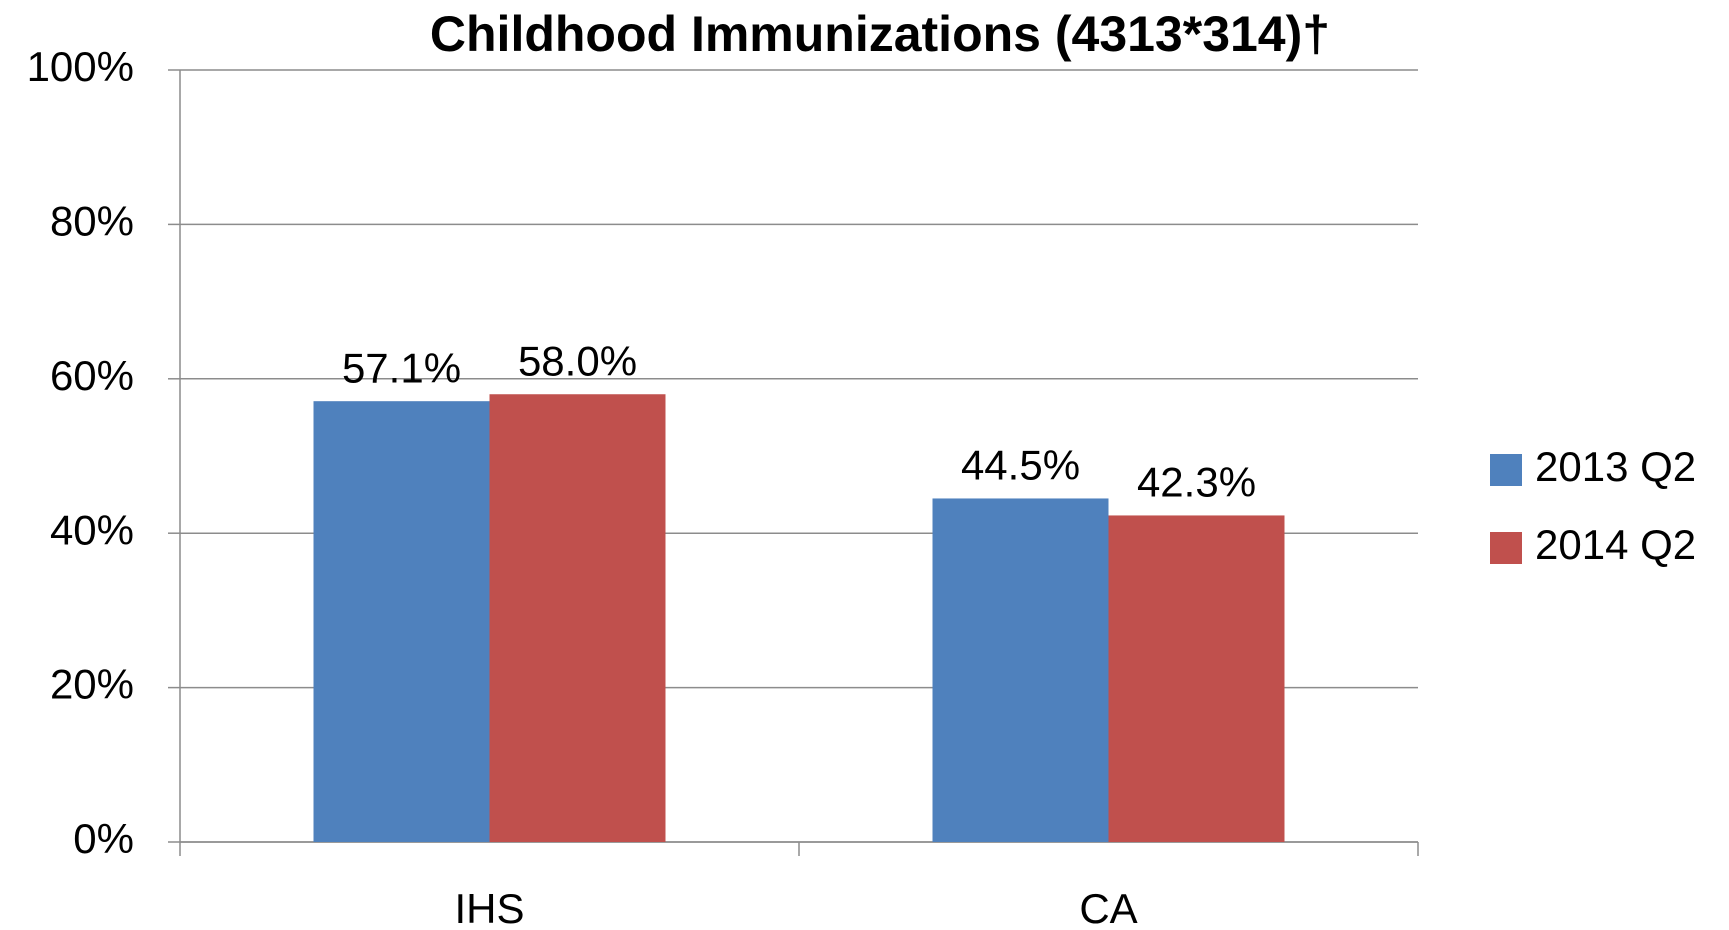 The image size is (1729, 930). Describe the element at coordinates (1615, 544) in the screenshot. I see `legend-label: 2014 Q2` at that location.